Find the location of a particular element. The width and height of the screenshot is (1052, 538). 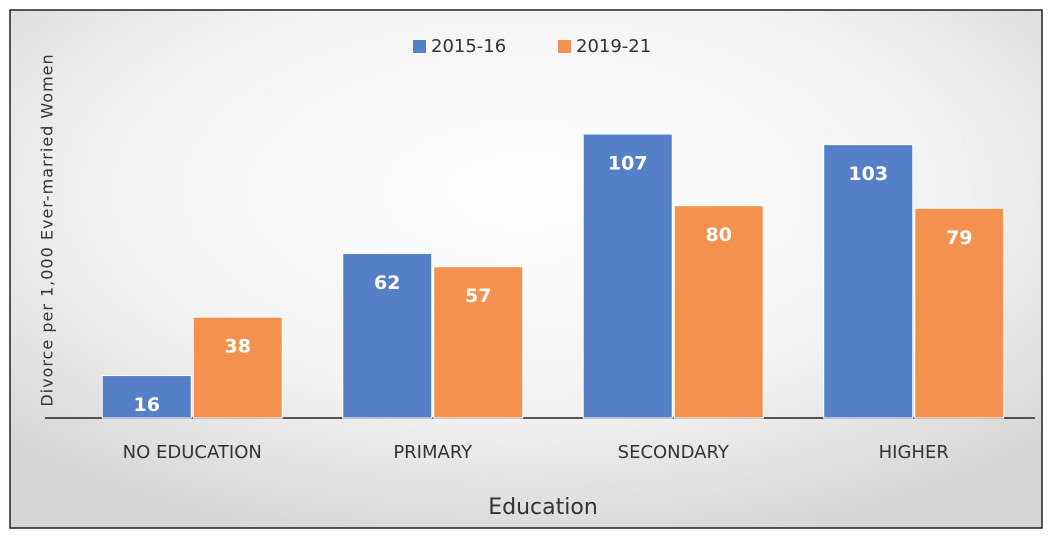

value-label: 38 is located at coordinates (238, 347).